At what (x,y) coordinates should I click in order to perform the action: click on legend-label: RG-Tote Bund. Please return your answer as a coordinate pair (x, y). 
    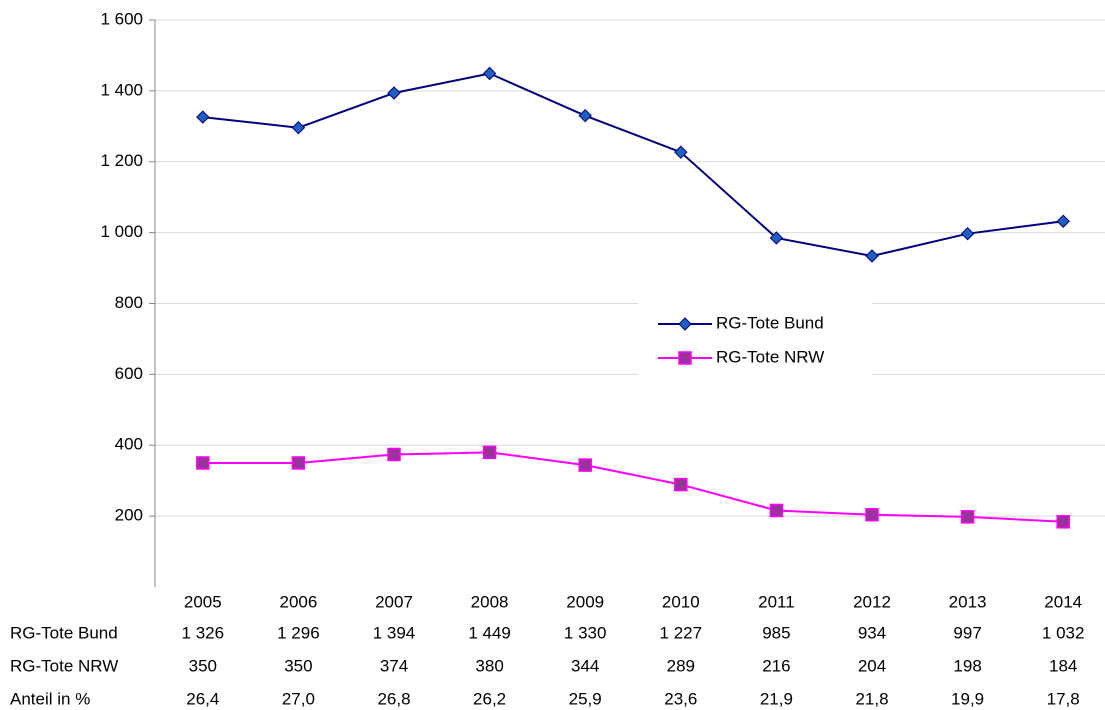
    Looking at the image, I should click on (770, 322).